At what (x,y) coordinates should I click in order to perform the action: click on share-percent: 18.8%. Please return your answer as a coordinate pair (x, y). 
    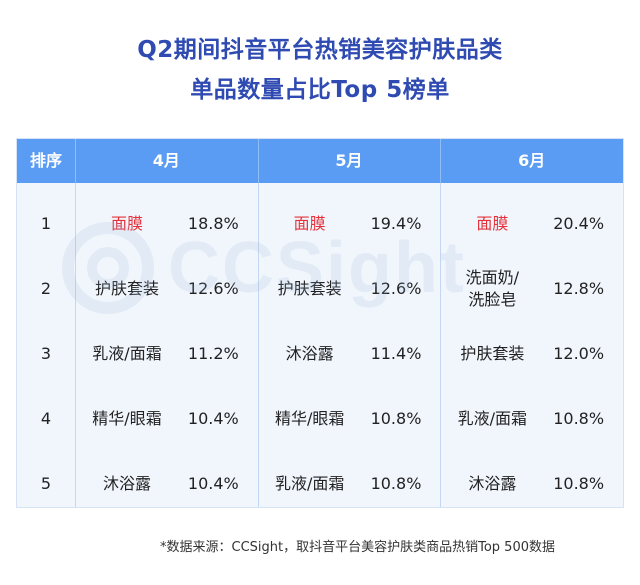
    Looking at the image, I should click on (213, 223).